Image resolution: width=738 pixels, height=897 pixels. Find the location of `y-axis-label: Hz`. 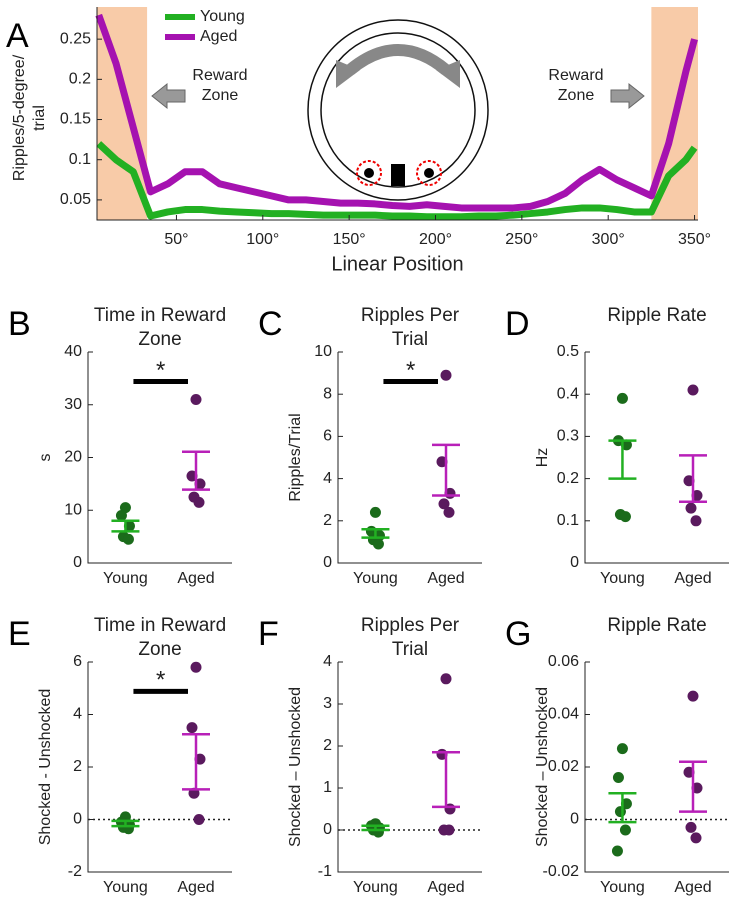

y-axis-label: Hz is located at coordinates (542, 458).